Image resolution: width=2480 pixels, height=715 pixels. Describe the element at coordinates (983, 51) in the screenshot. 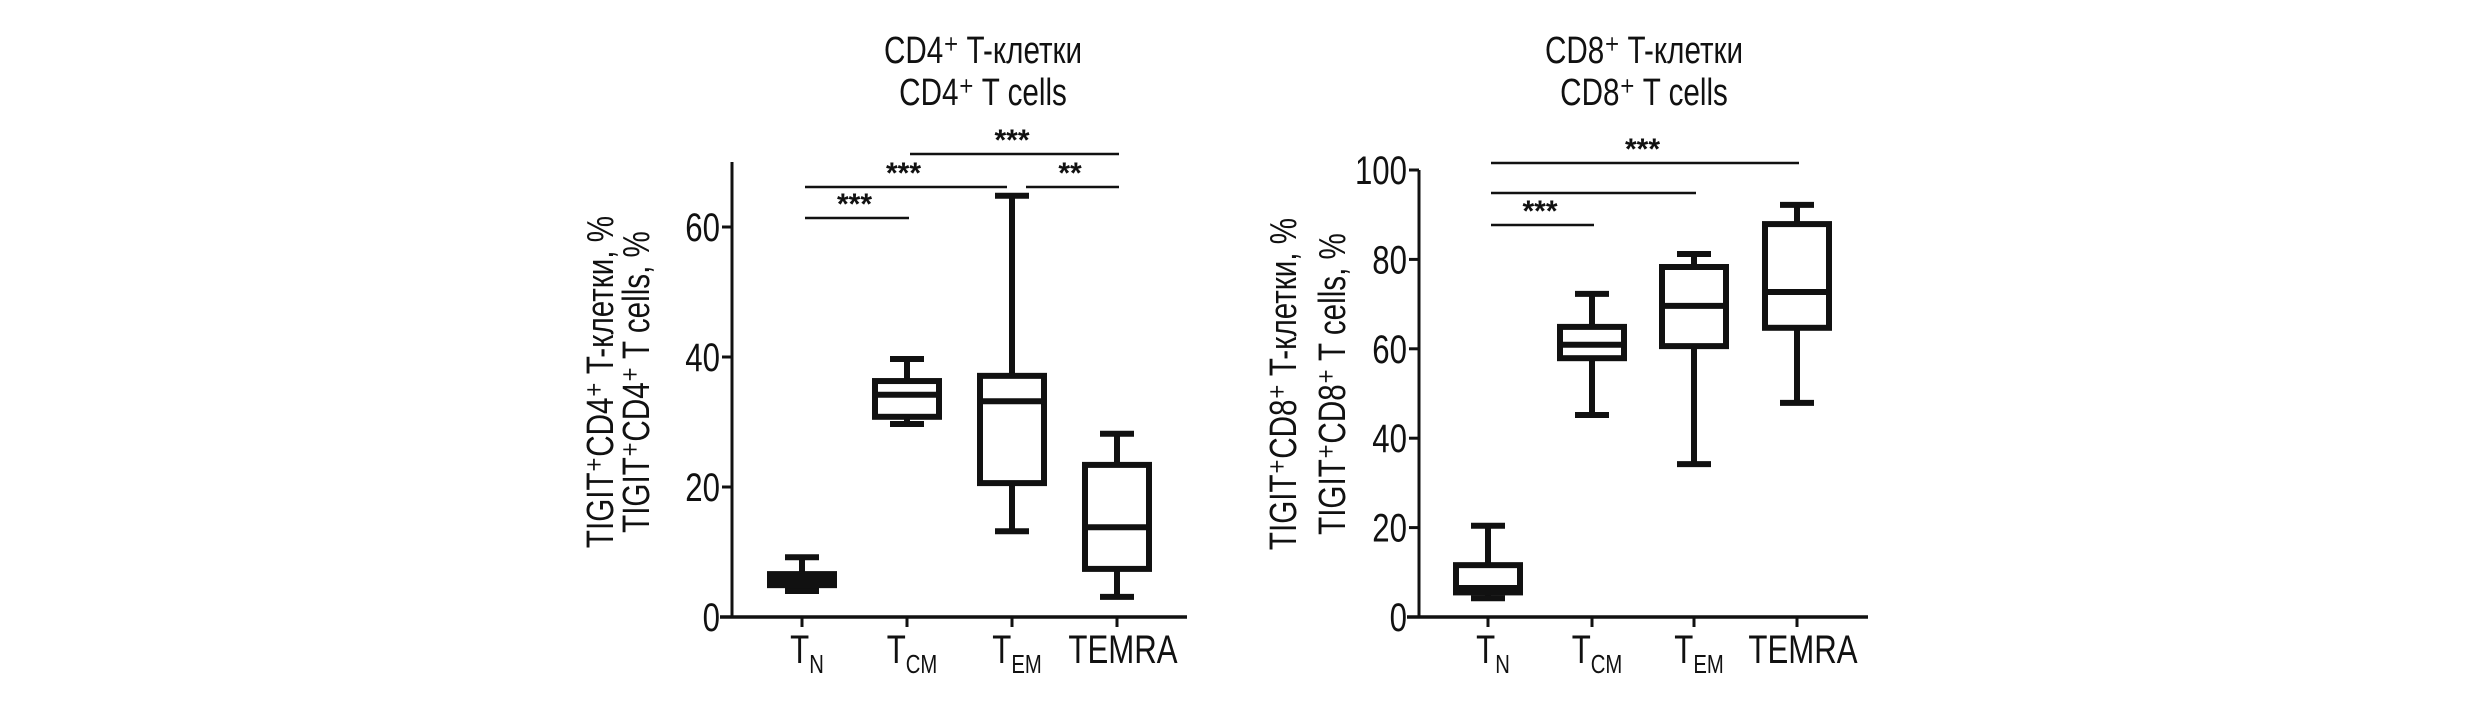

I see `chart-title-line-1: CD4⁺ T-клетки` at that location.